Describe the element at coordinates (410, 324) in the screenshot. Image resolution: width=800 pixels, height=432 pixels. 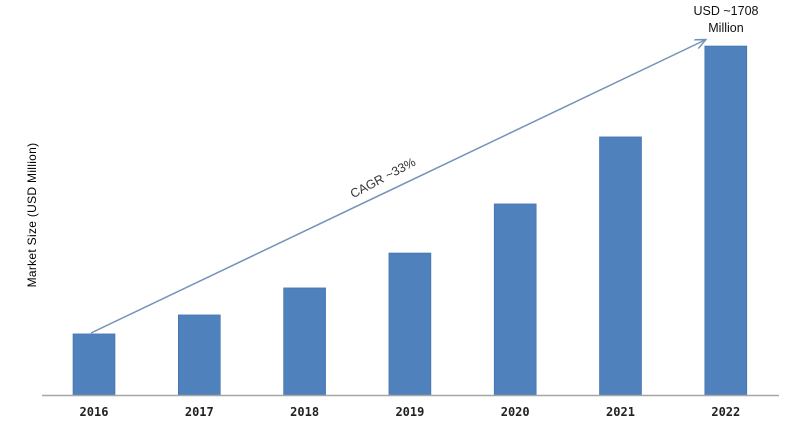
I see `bar-2019` at that location.